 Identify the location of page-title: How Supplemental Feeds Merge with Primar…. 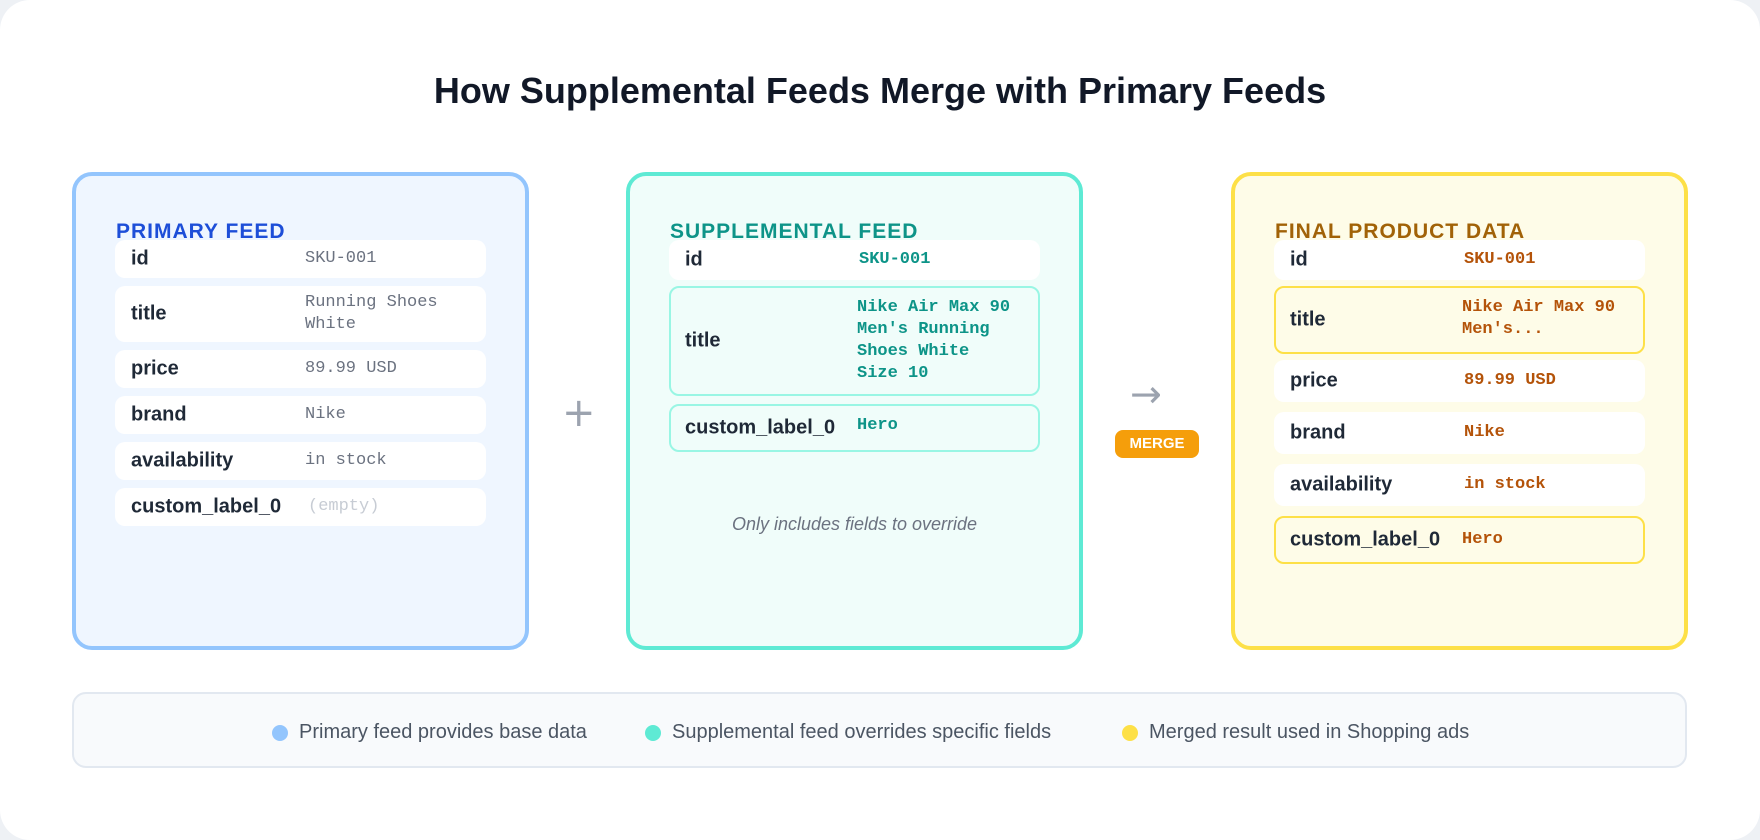
(880, 90).